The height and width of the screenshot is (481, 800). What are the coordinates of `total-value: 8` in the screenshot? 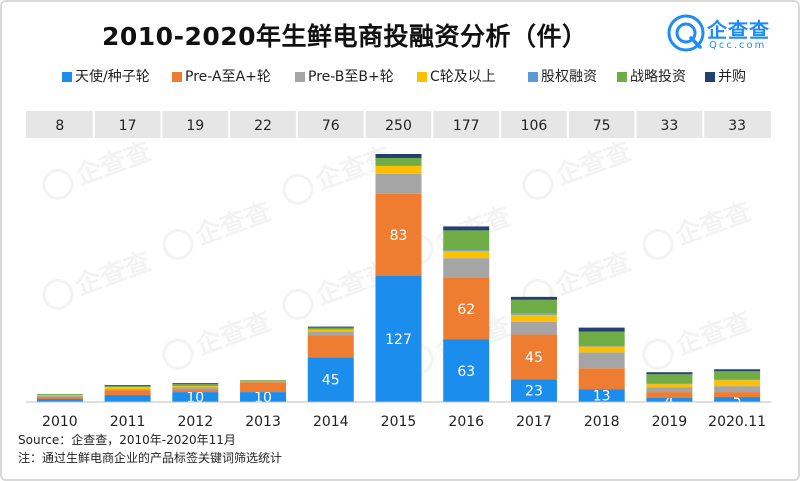 It's located at (59, 126).